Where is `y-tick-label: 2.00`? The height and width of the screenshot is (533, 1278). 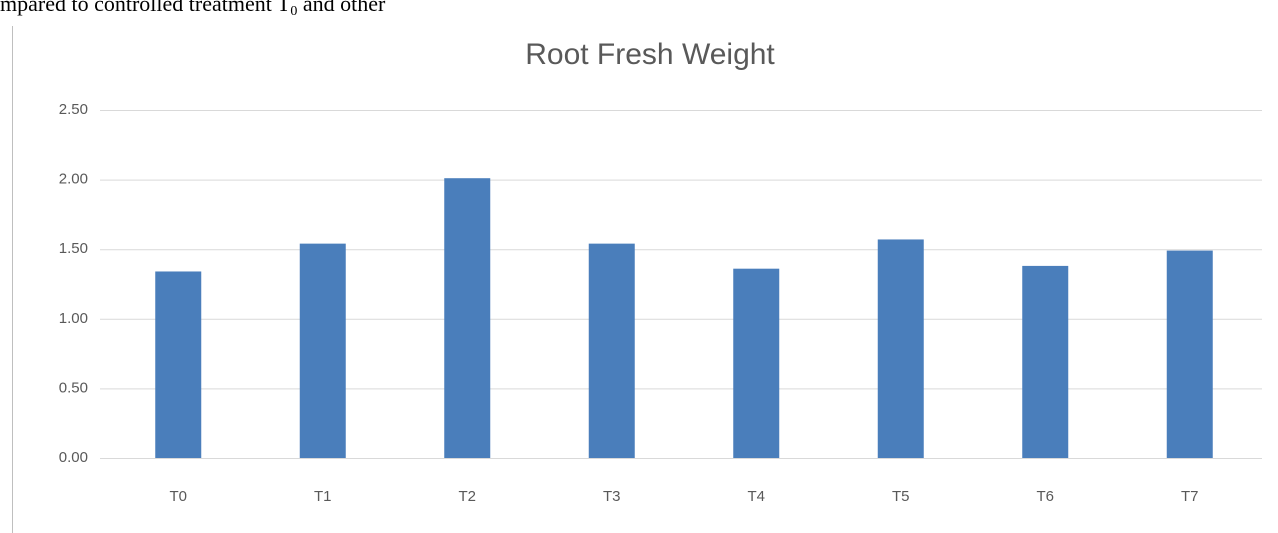
y-tick-label: 2.00 is located at coordinates (73, 179).